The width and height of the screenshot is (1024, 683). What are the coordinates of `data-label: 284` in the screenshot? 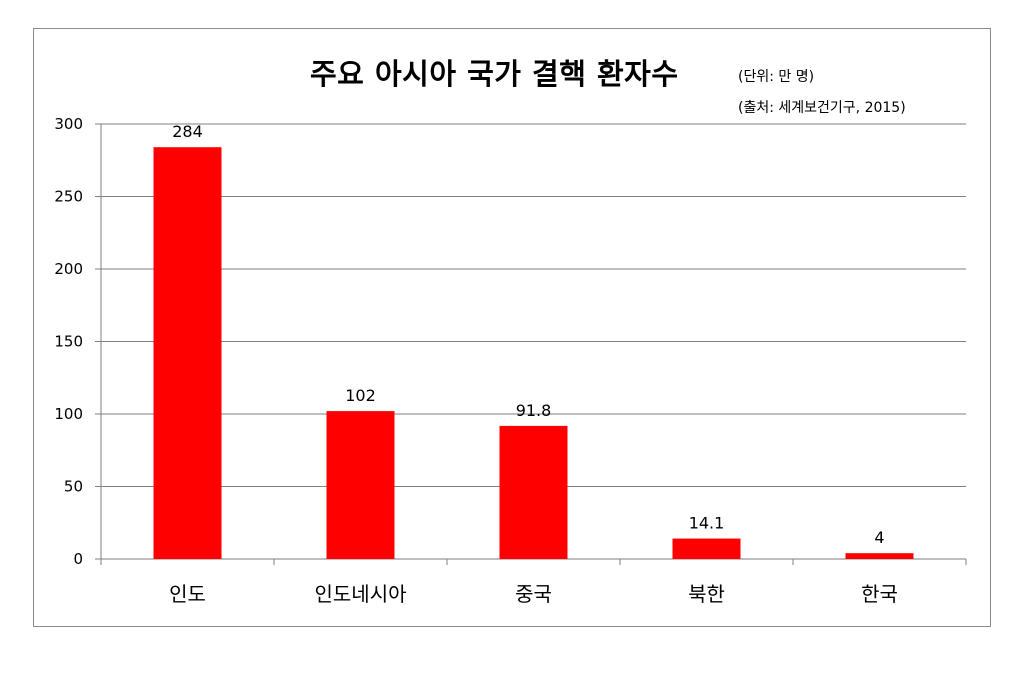 It's located at (187, 131).